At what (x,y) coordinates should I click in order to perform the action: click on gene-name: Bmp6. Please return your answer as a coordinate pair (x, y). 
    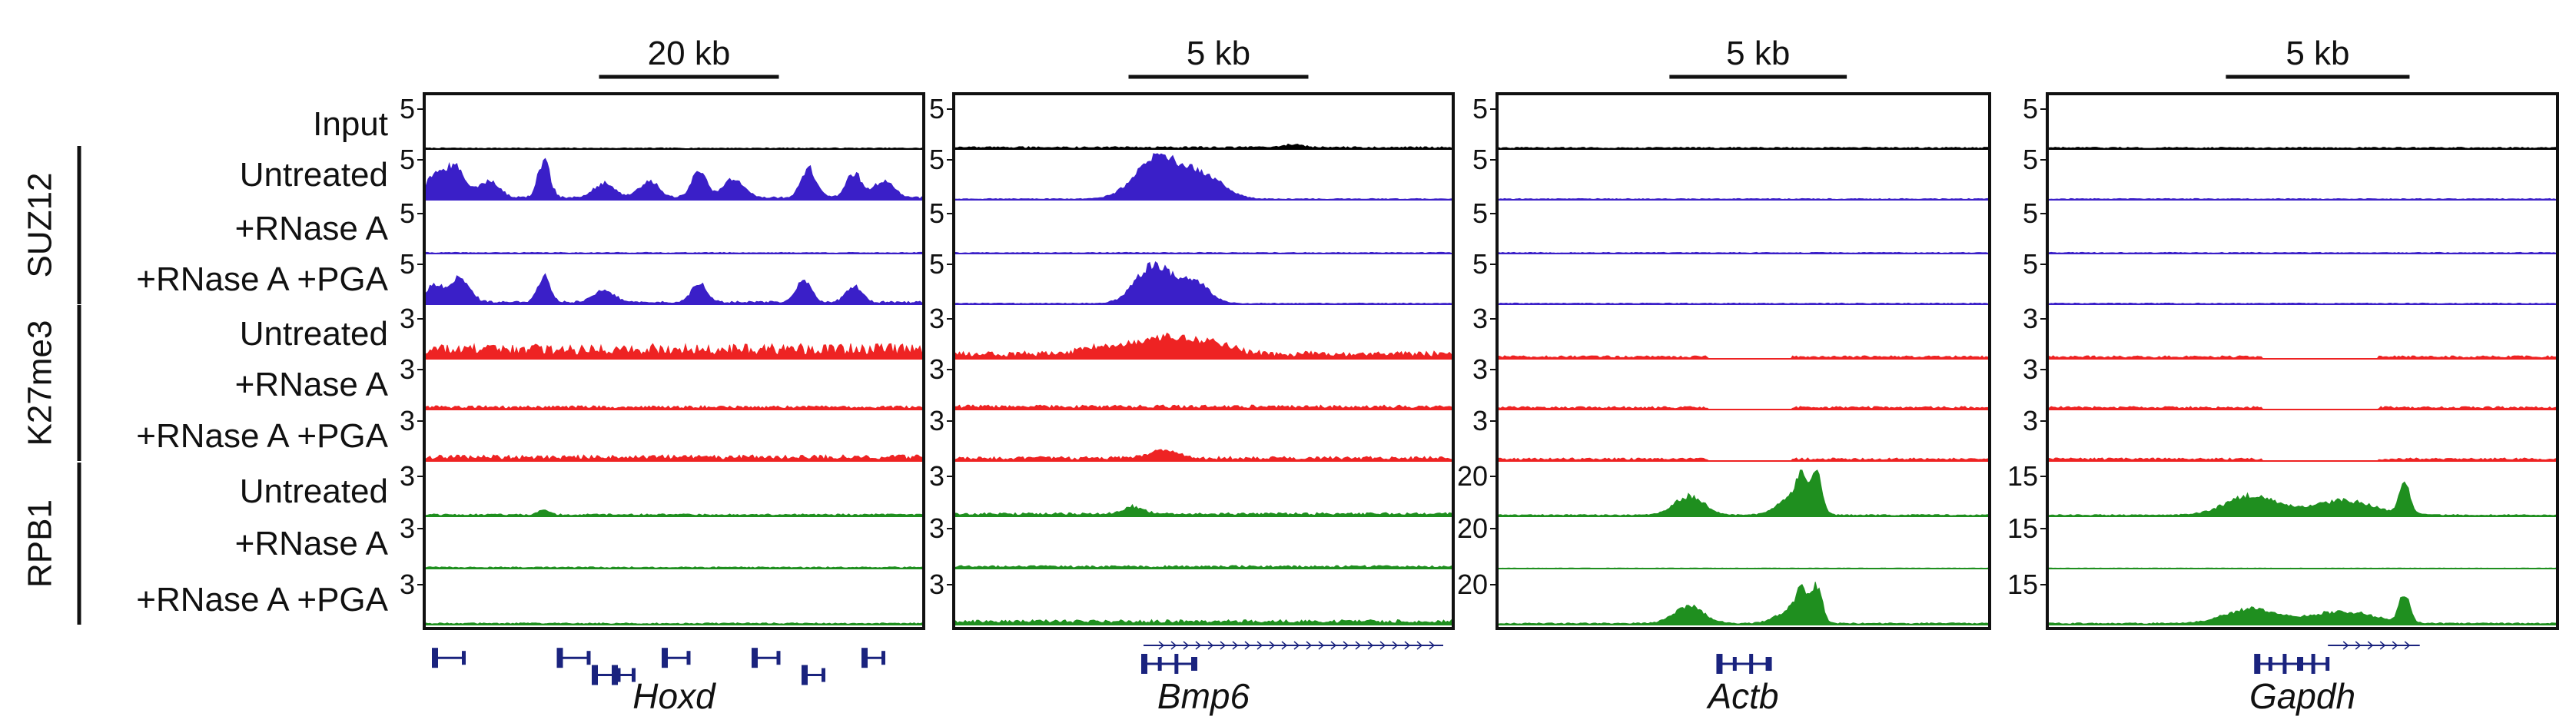
    Looking at the image, I should click on (1203, 696).